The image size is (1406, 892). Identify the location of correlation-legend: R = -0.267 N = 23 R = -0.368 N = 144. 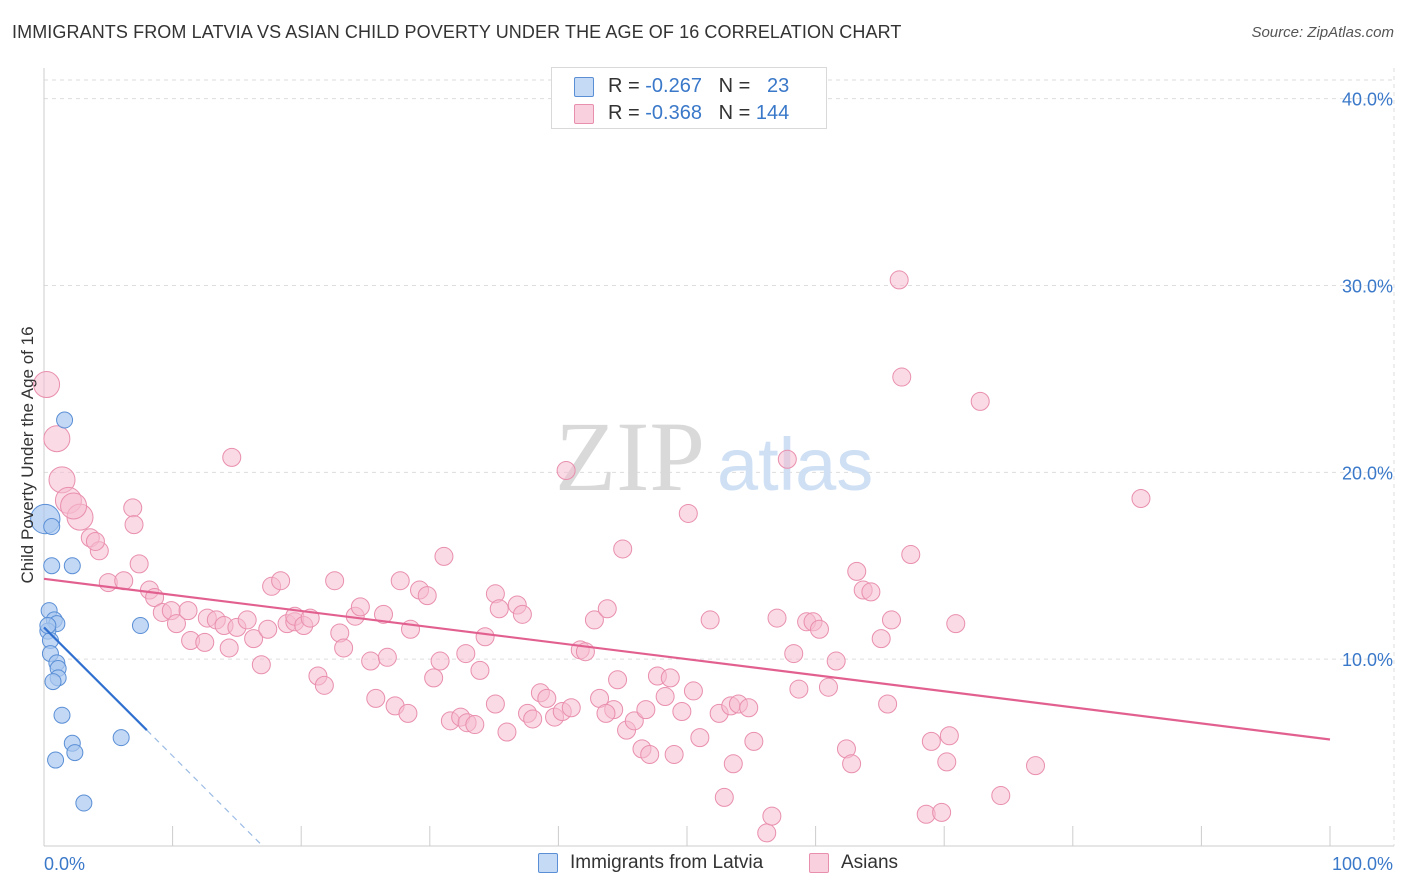
(689, 98).